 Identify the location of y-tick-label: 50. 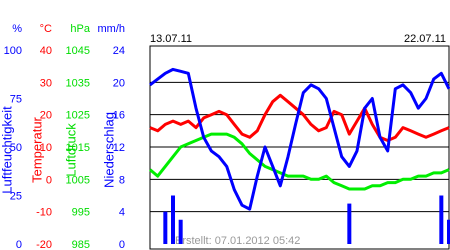
(16, 148).